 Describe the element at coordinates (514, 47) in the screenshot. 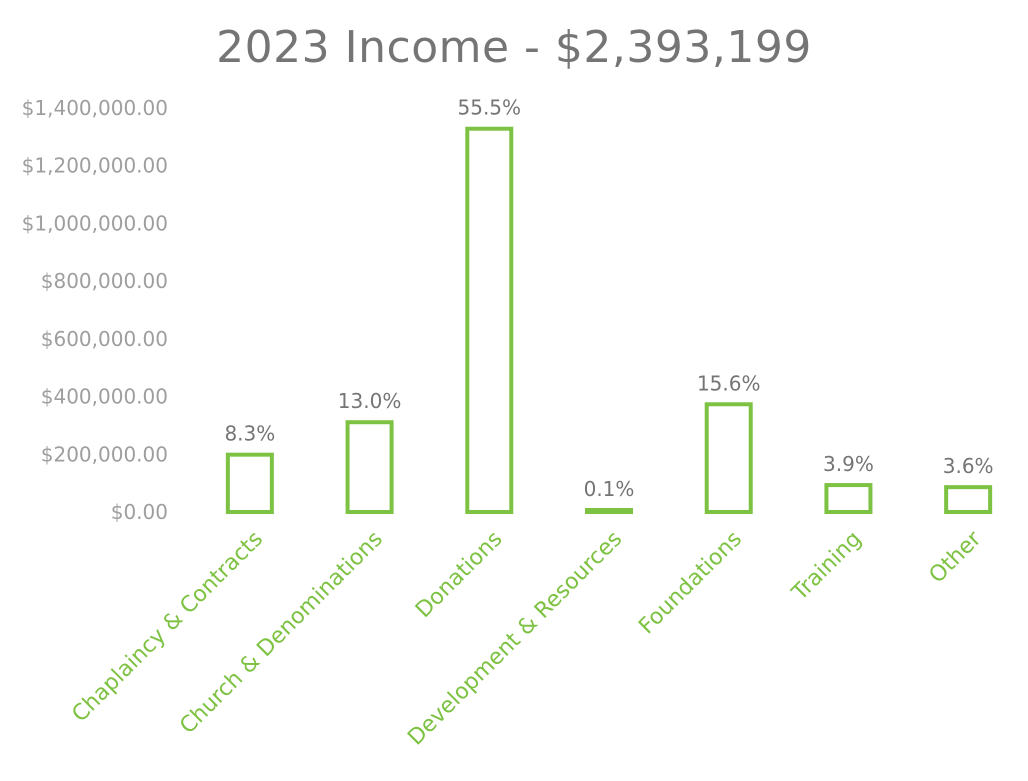

I see `chart-title: 2023 Income - $2,393,199` at that location.